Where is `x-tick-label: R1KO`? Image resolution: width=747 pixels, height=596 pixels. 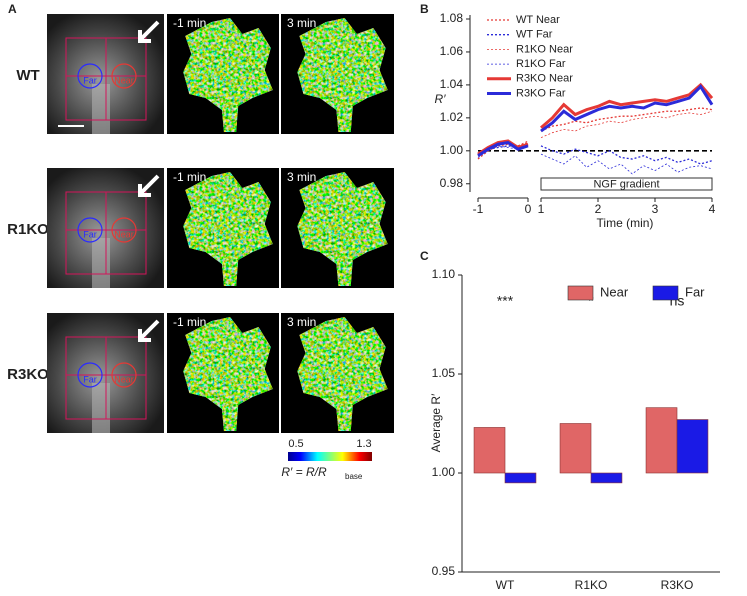 x-tick-label: R1KO is located at coordinates (591, 585).